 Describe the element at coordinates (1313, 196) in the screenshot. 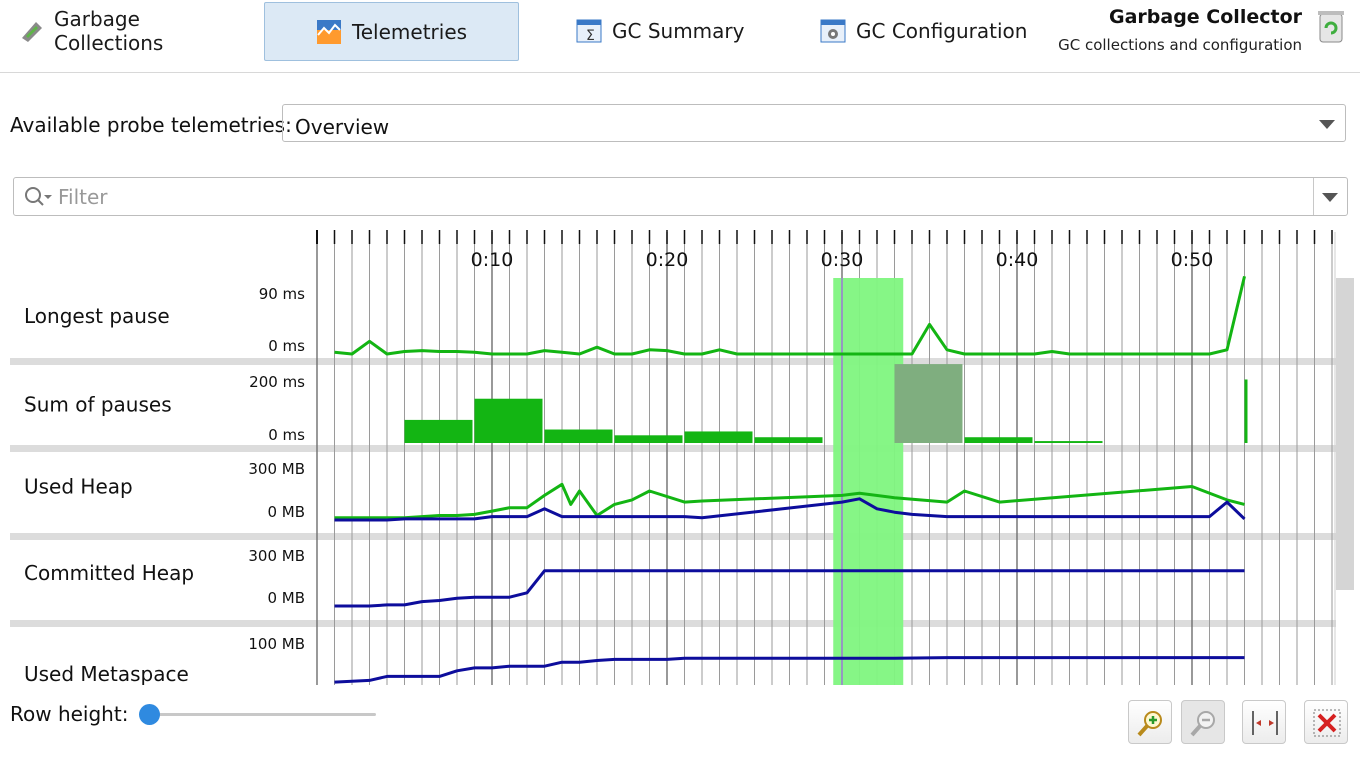

I see `filter-divider` at that location.